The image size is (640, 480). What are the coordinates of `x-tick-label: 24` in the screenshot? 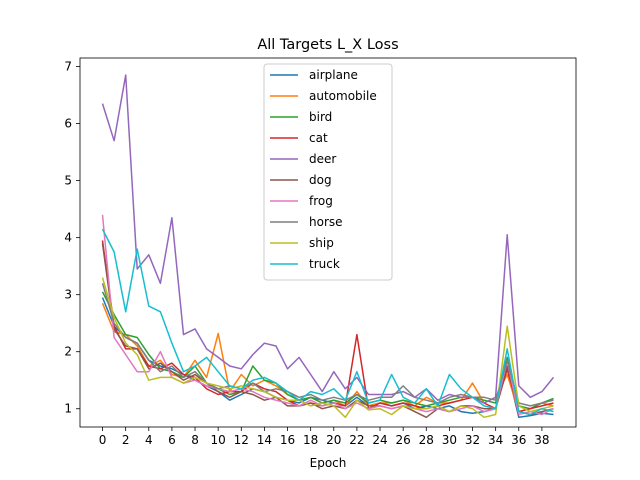 It's located at (379, 440).